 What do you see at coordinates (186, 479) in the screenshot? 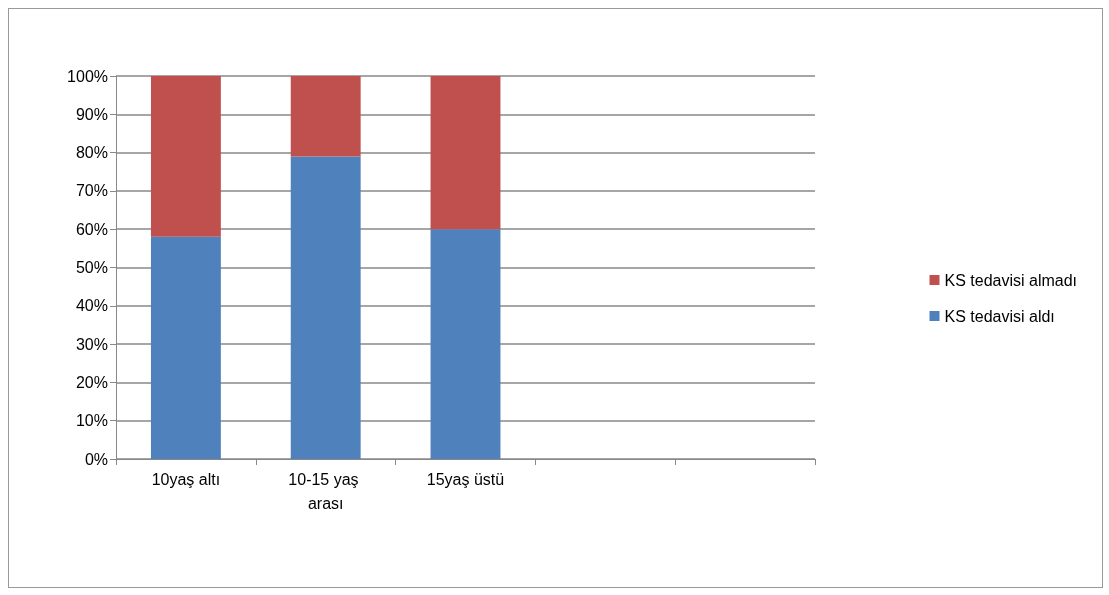
I see `x-tick-label: 10yaş altı` at bounding box center [186, 479].